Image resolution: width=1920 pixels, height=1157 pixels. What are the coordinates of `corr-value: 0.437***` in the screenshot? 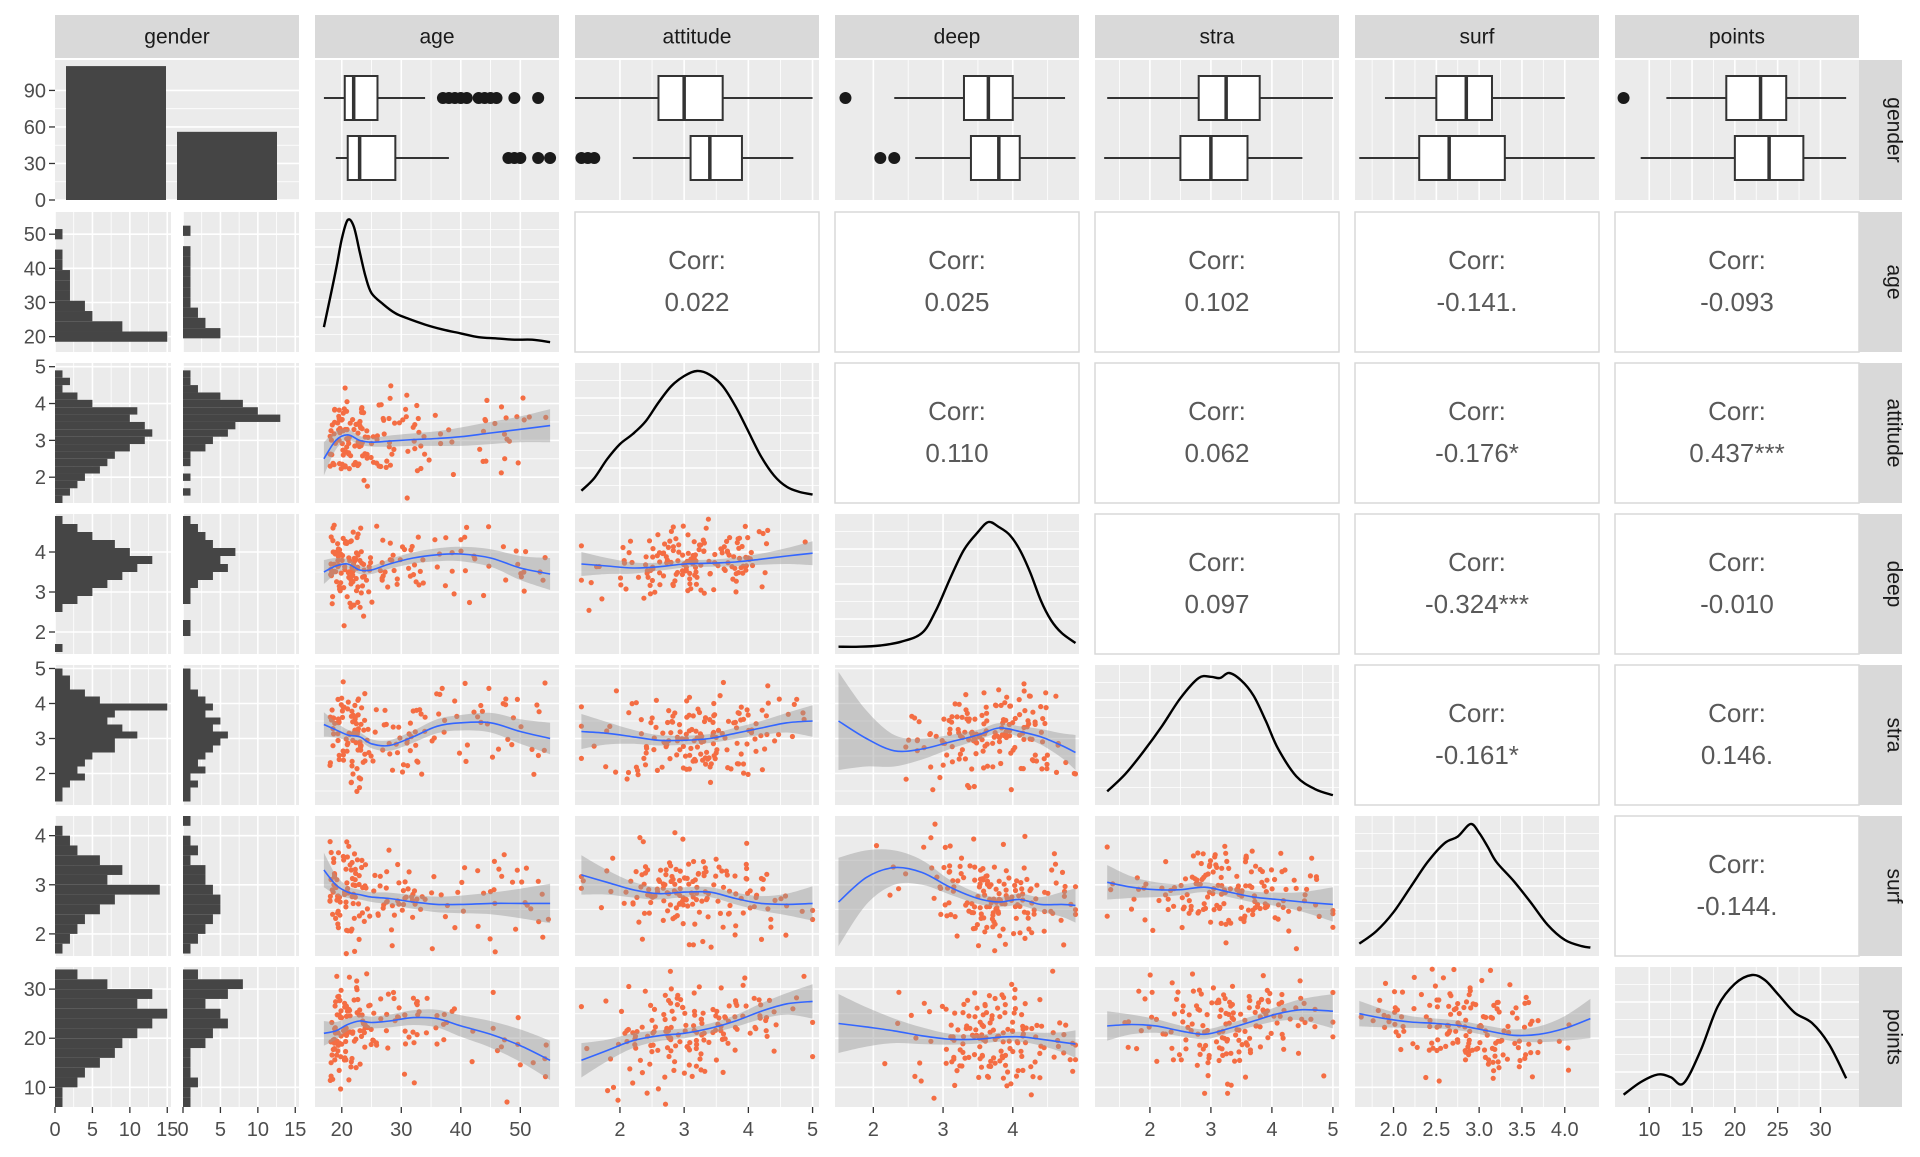 It's located at (1736, 453).